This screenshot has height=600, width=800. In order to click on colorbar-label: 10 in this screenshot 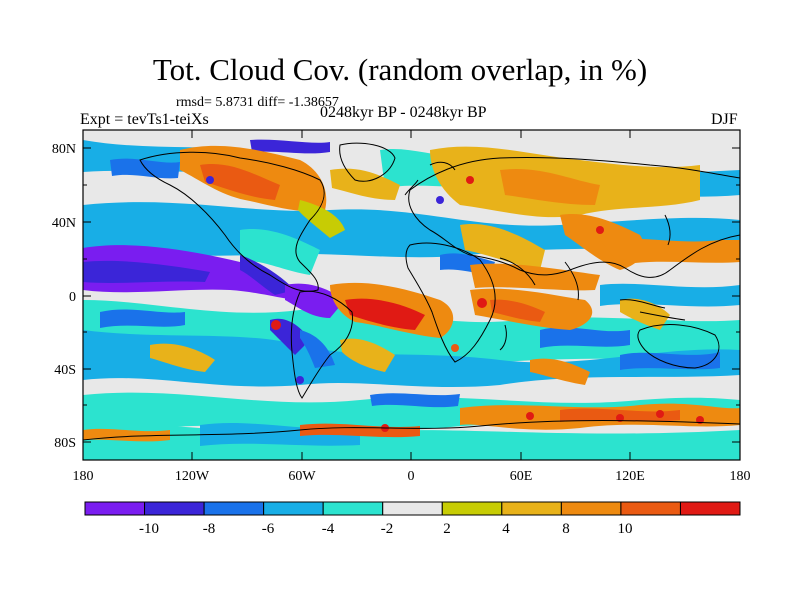, I will do `click(625, 529)`.